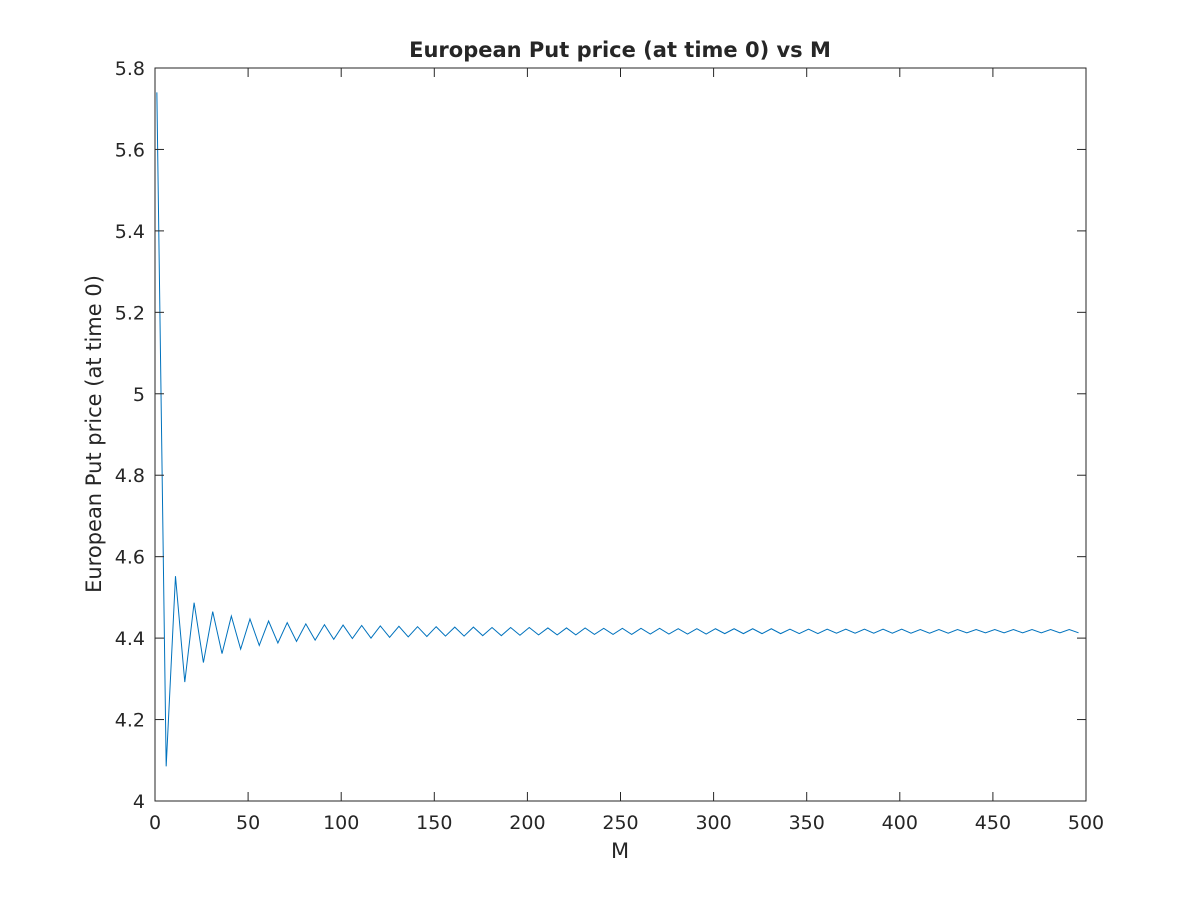 The width and height of the screenshot is (1200, 900). Describe the element at coordinates (130, 721) in the screenshot. I see `y-tick-label: 4.2` at that location.